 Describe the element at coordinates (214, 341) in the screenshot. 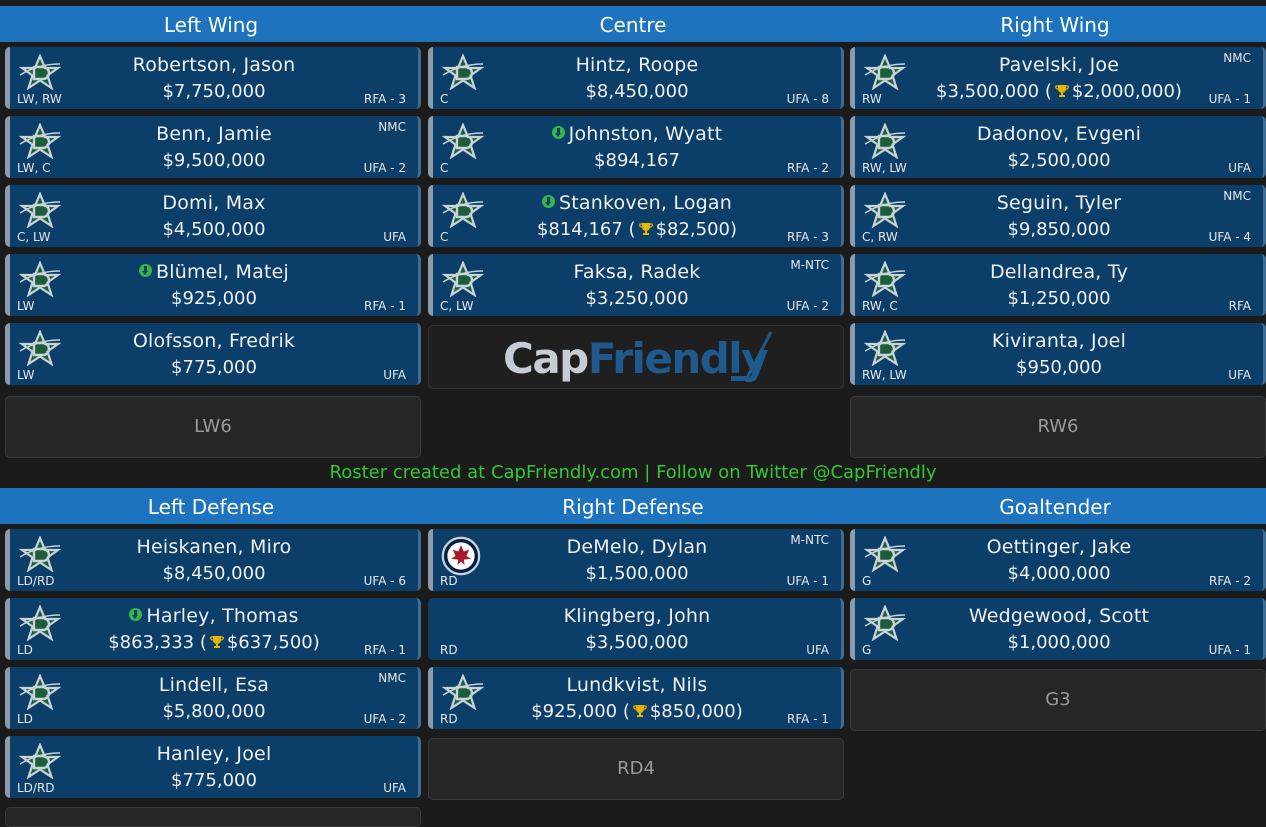

I see `player-name: Olofsson, Fredrik` at that location.